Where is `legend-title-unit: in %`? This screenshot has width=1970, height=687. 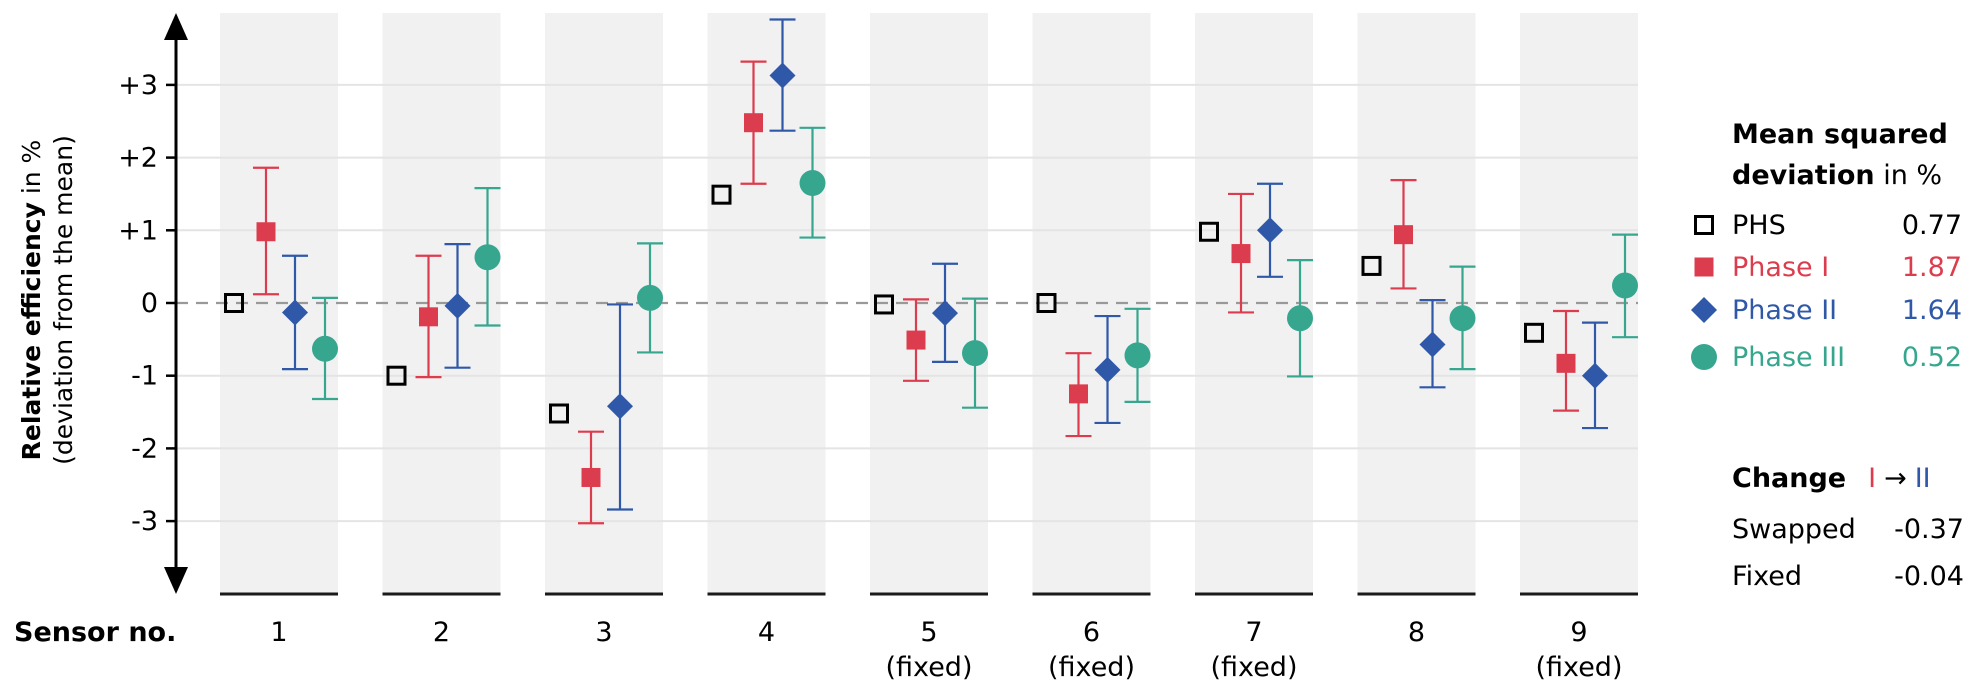 legend-title-unit: in % is located at coordinates (1908, 175).